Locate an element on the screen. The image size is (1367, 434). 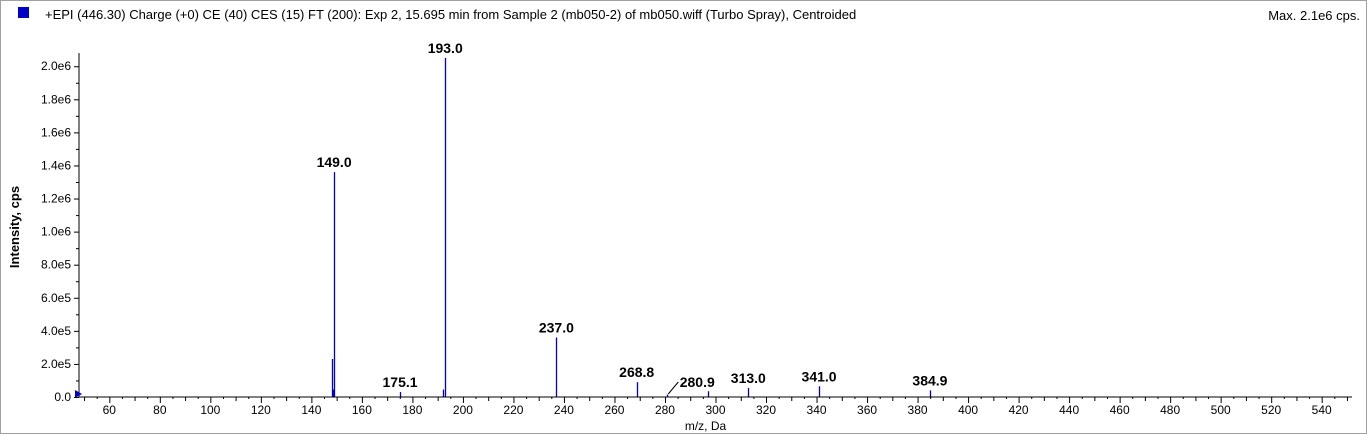
peak-label: 313.0 is located at coordinates (748, 378).